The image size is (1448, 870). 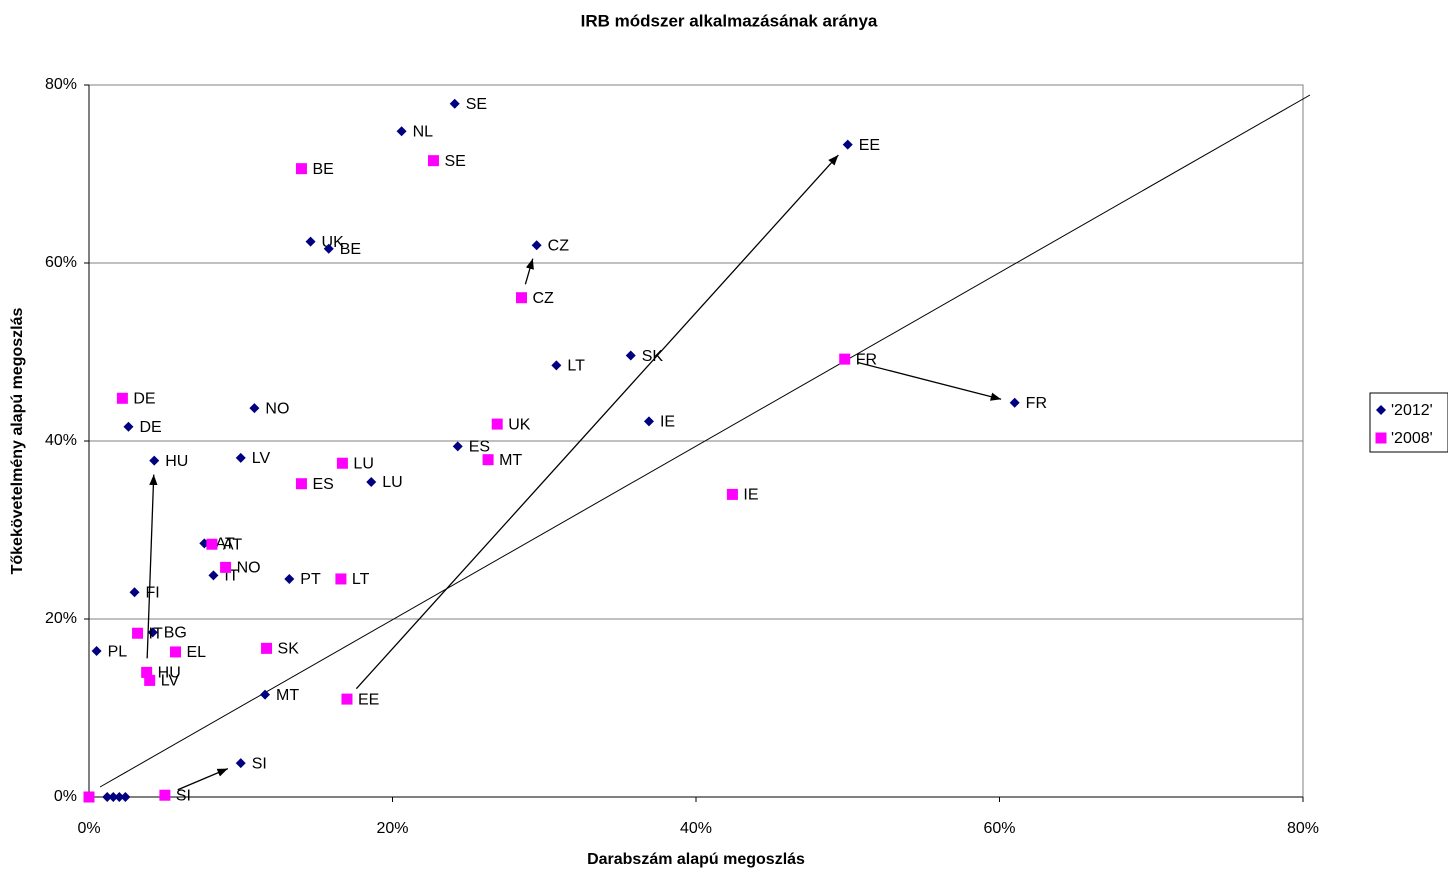 I want to click on point-label: EL, so click(x=196, y=652).